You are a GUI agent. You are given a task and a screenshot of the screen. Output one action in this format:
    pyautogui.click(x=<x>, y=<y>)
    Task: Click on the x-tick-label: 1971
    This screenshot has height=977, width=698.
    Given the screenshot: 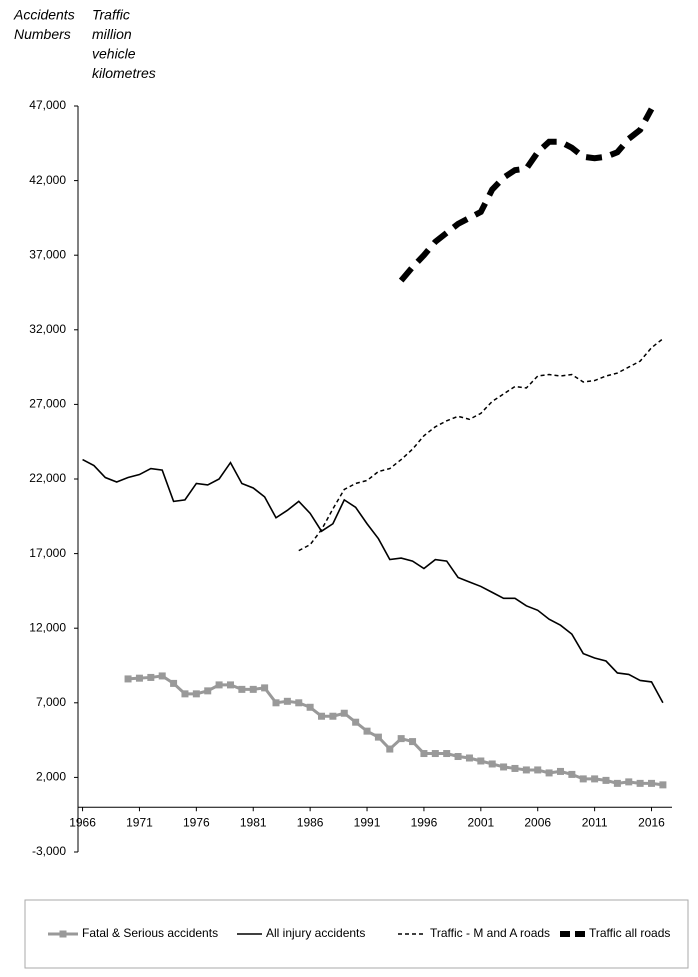 What is the action you would take?
    pyautogui.click(x=139, y=822)
    